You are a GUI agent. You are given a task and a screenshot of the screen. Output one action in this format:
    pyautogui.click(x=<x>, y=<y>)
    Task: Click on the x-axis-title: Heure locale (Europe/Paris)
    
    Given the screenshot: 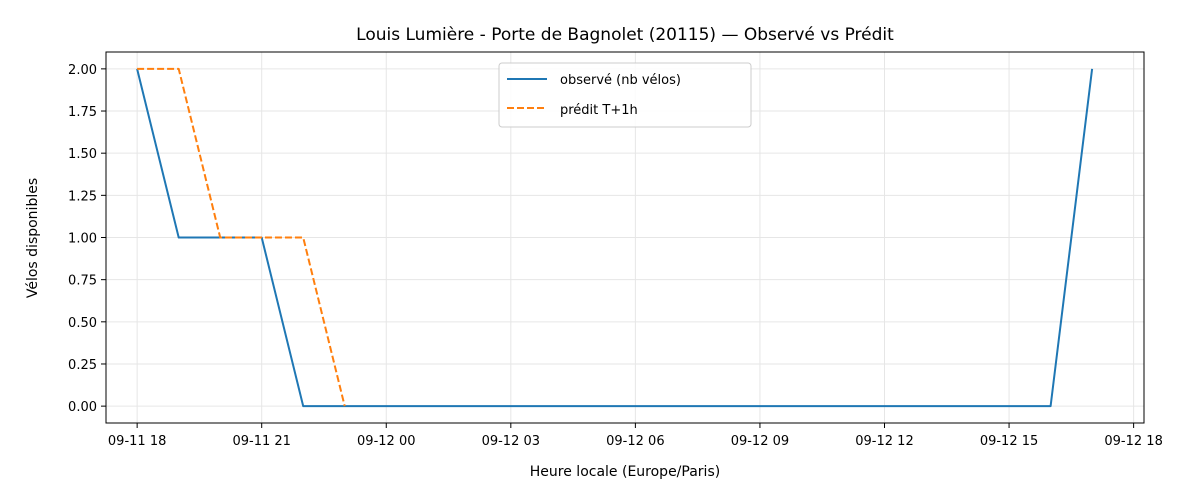 What is the action you would take?
    pyautogui.click(x=625, y=472)
    